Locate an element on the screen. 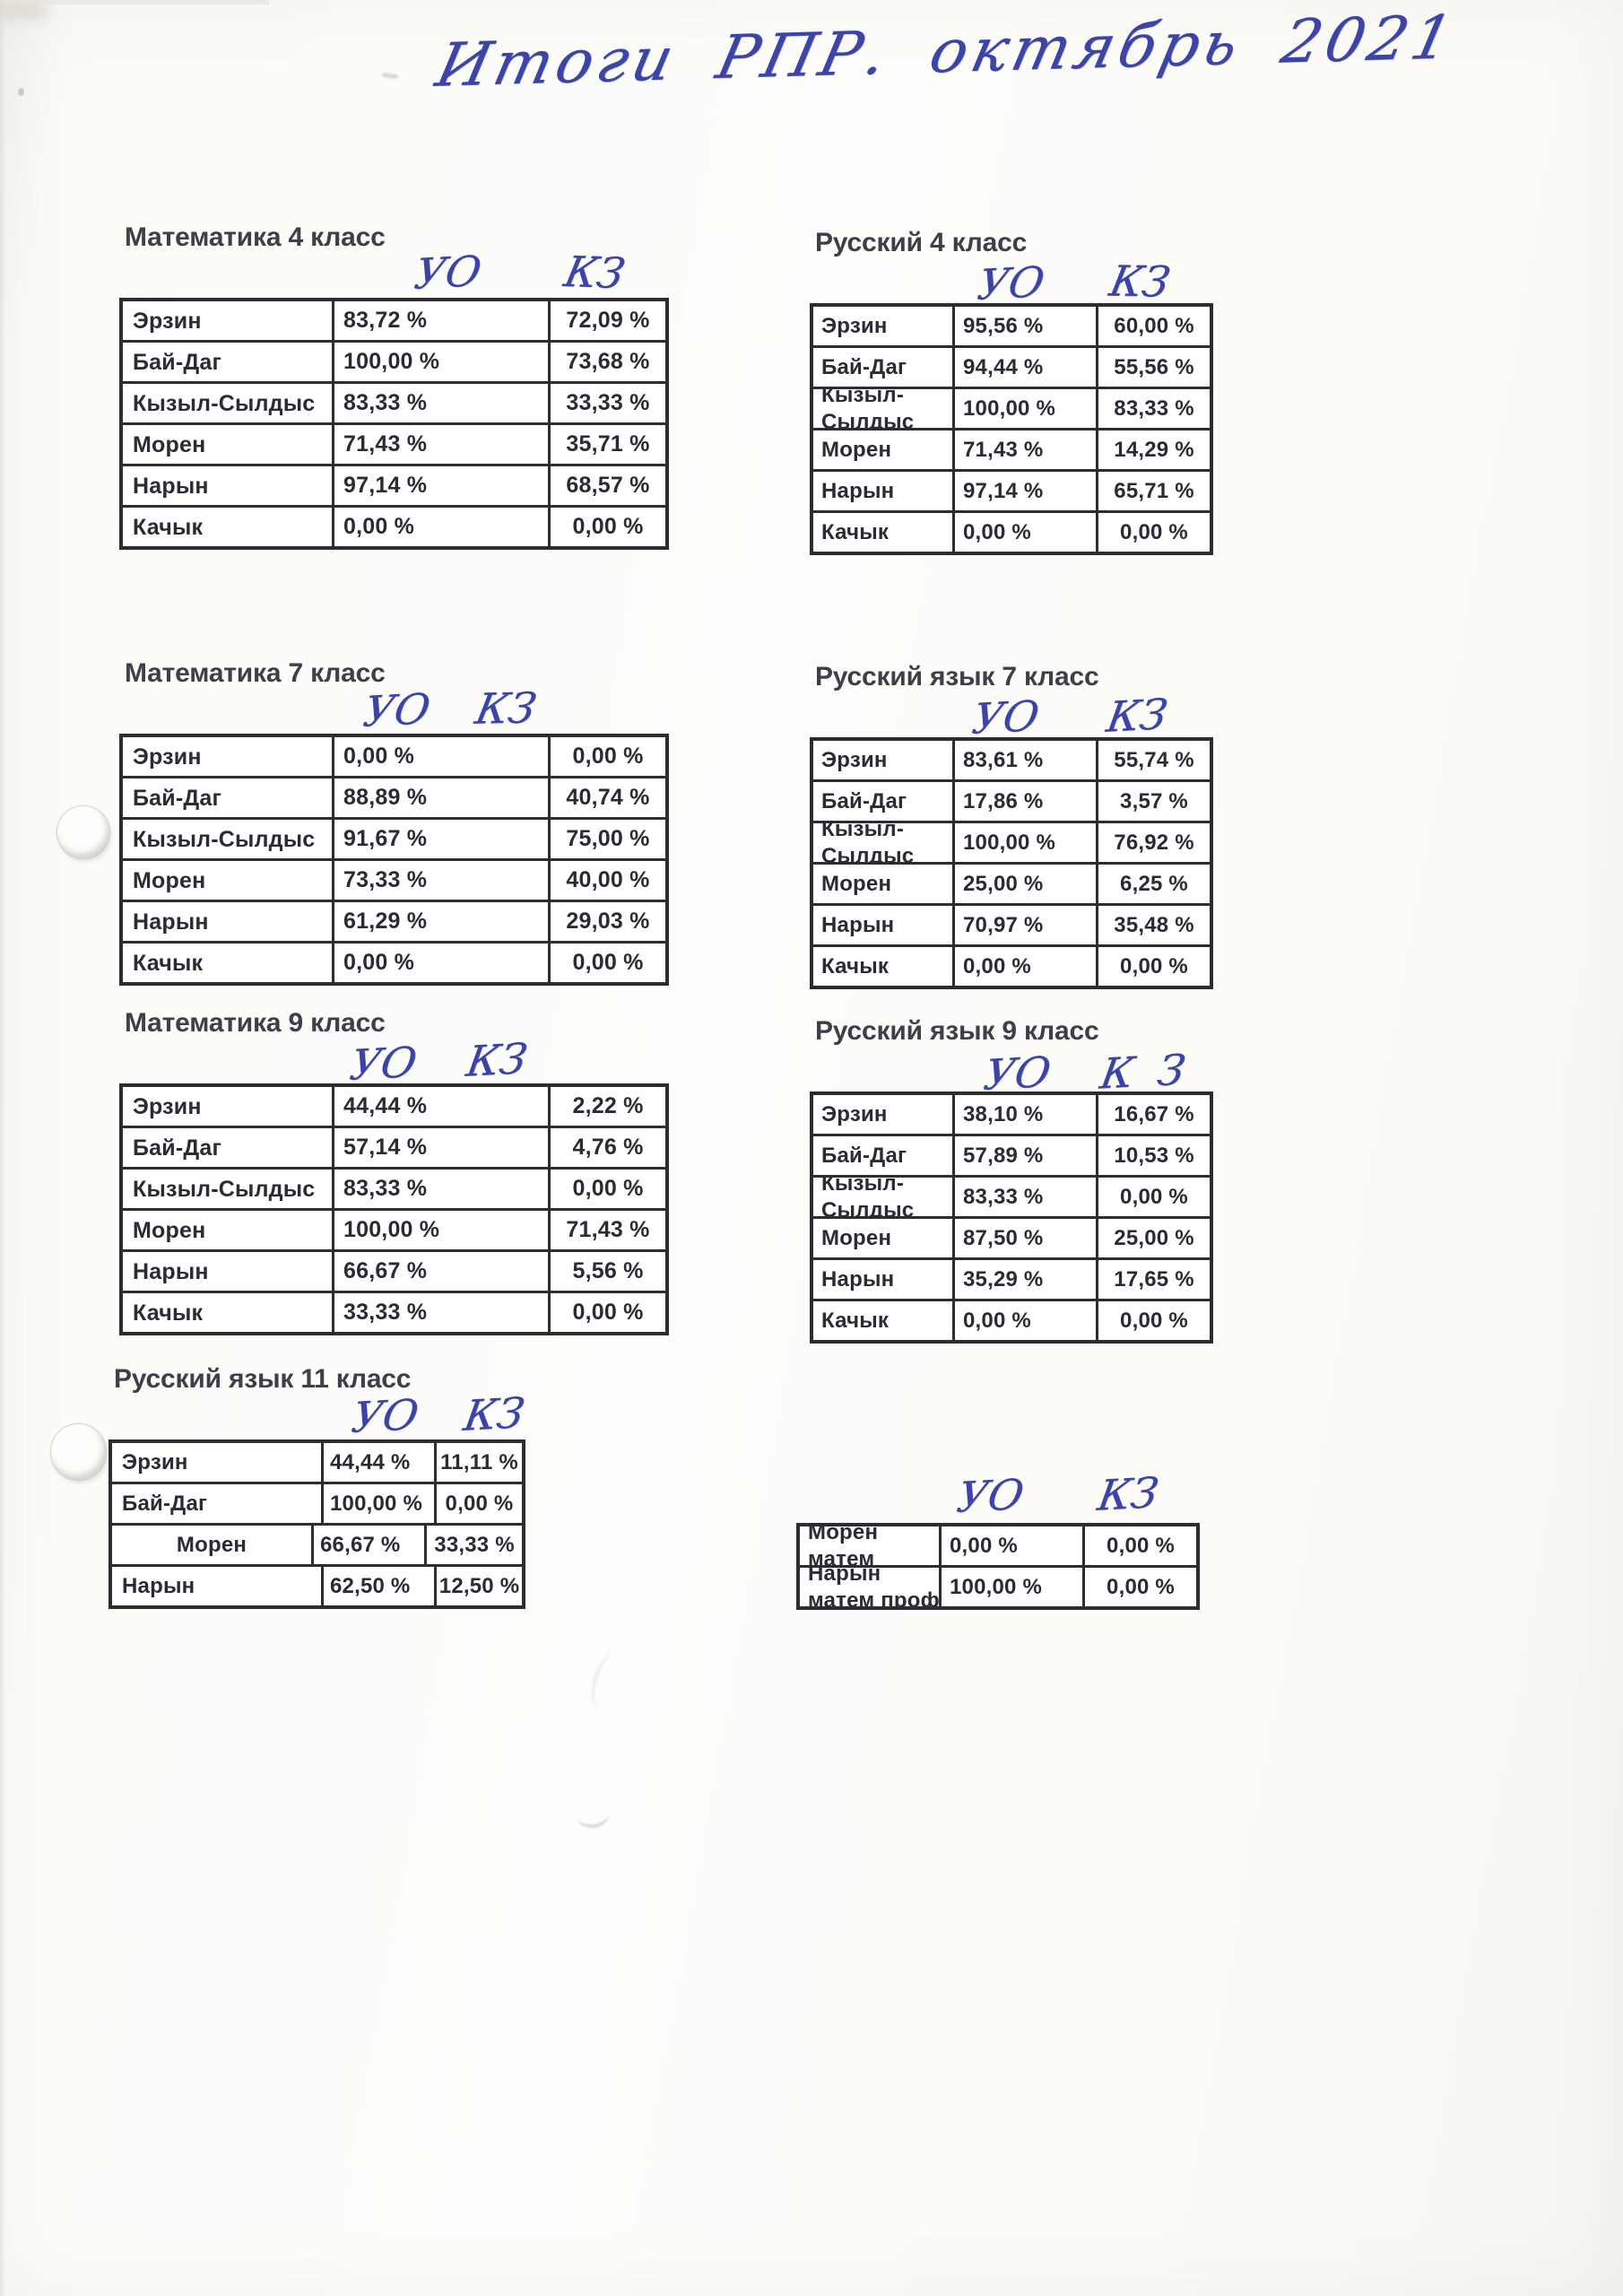  kz-value-cell: 5,56 % is located at coordinates (606, 1271).